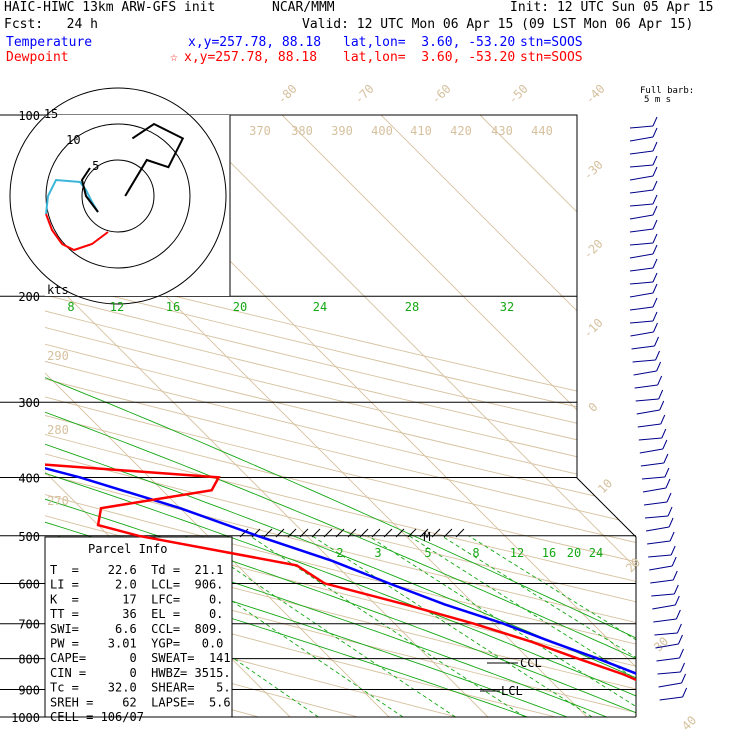 The width and height of the screenshot is (740, 740). Describe the element at coordinates (552, 626) in the screenshot. I see `mixing-ratio-line` at that location.